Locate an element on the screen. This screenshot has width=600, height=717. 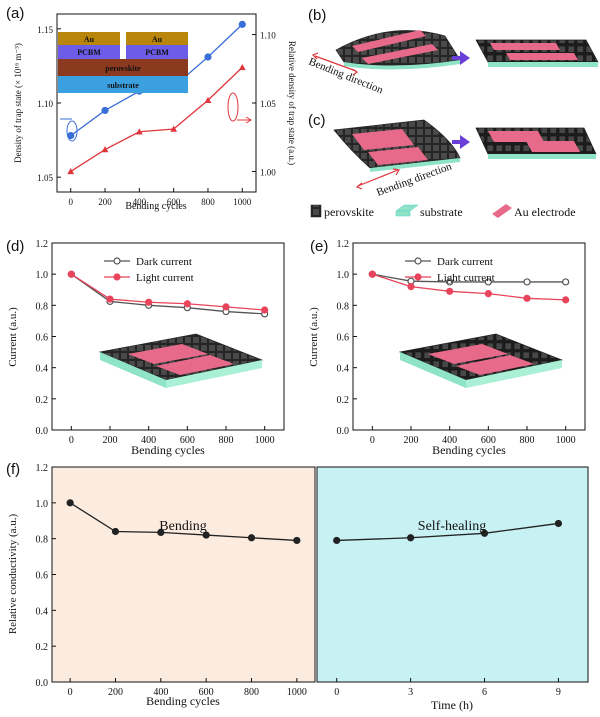
f-bending-line is located at coordinates (183, 522).